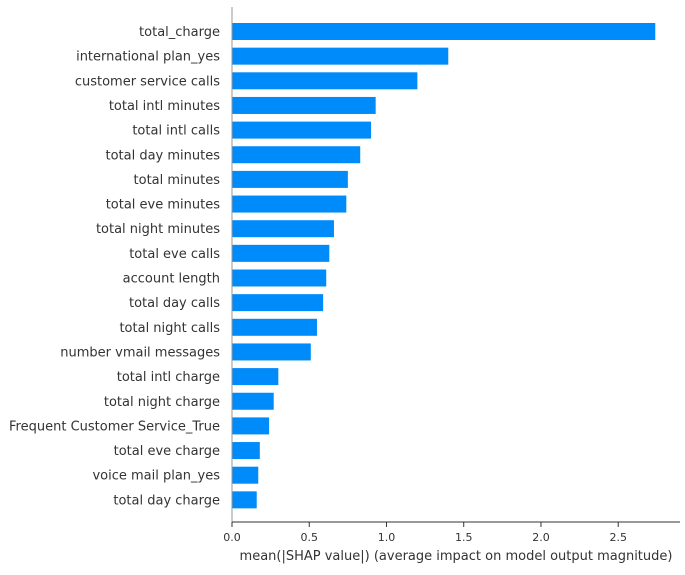  I want to click on category-label: total eve calls, so click(174, 254).